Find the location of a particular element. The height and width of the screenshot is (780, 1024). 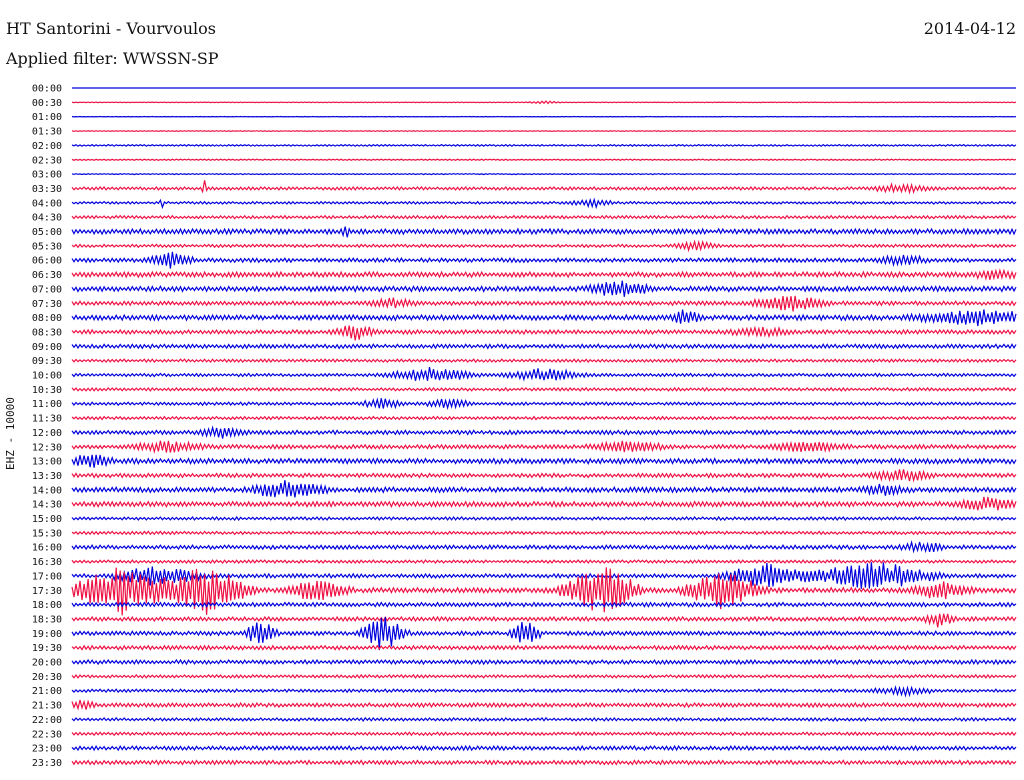

tick-label: 11:30 is located at coordinates (47, 419).